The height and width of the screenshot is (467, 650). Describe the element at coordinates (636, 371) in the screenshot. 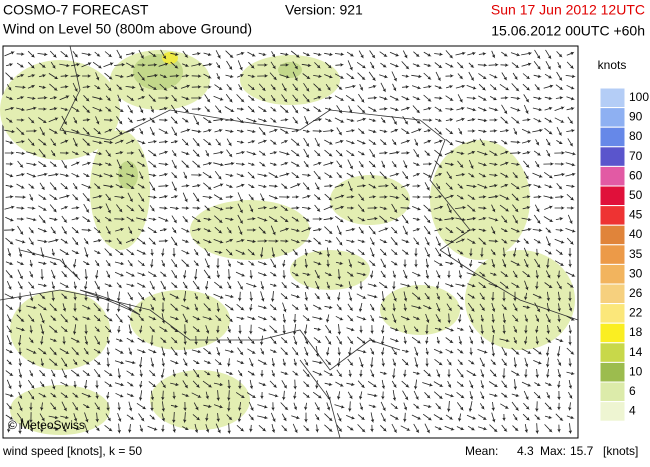

I see `legend-label: 10` at that location.